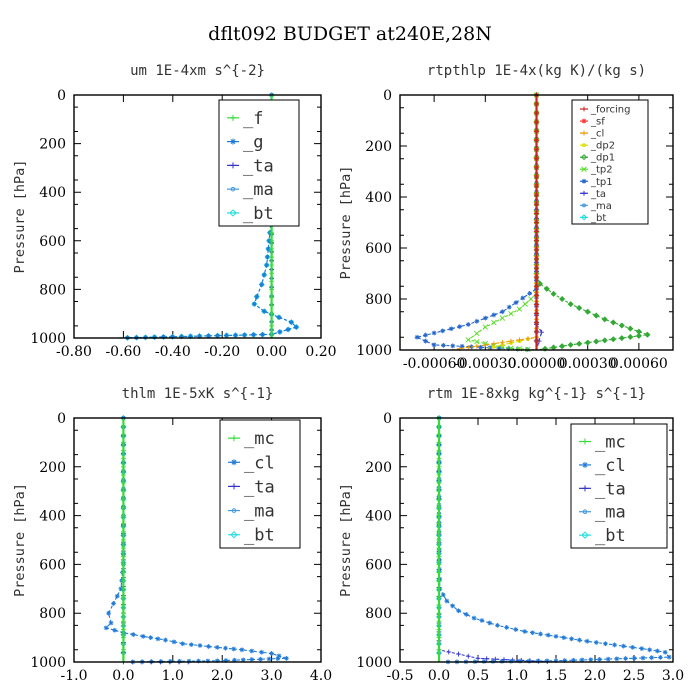 The height and width of the screenshot is (700, 700). I want to click on x-tick-label: 2.5, so click(634, 676).